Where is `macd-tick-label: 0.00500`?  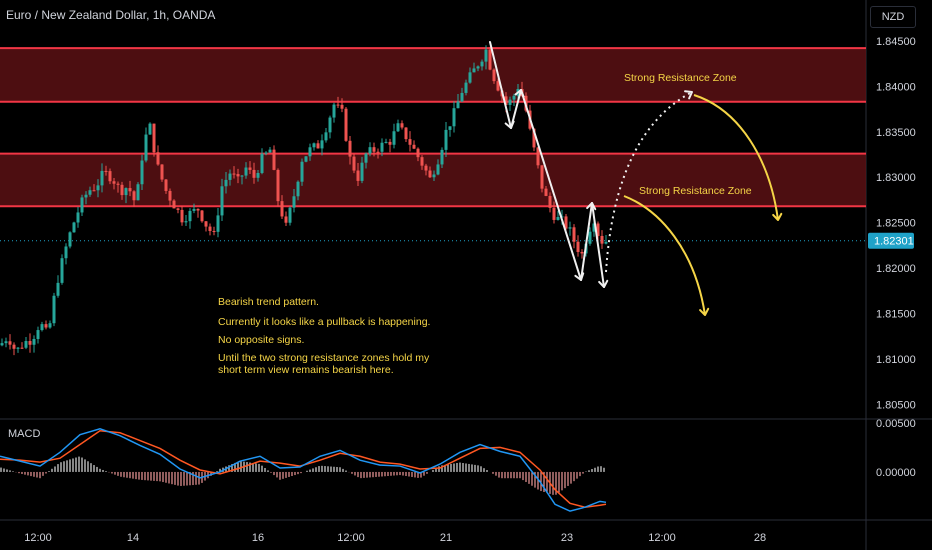
macd-tick-label: 0.00500 is located at coordinates (896, 424).